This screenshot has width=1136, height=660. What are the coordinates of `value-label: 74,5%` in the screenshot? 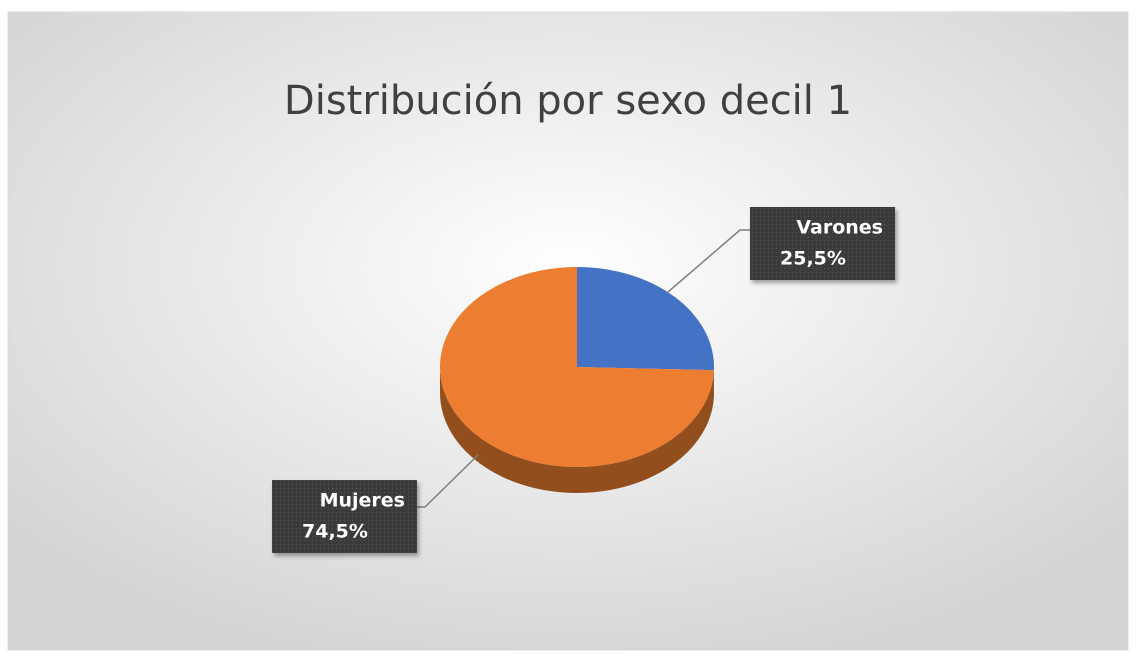 It's located at (335, 532).